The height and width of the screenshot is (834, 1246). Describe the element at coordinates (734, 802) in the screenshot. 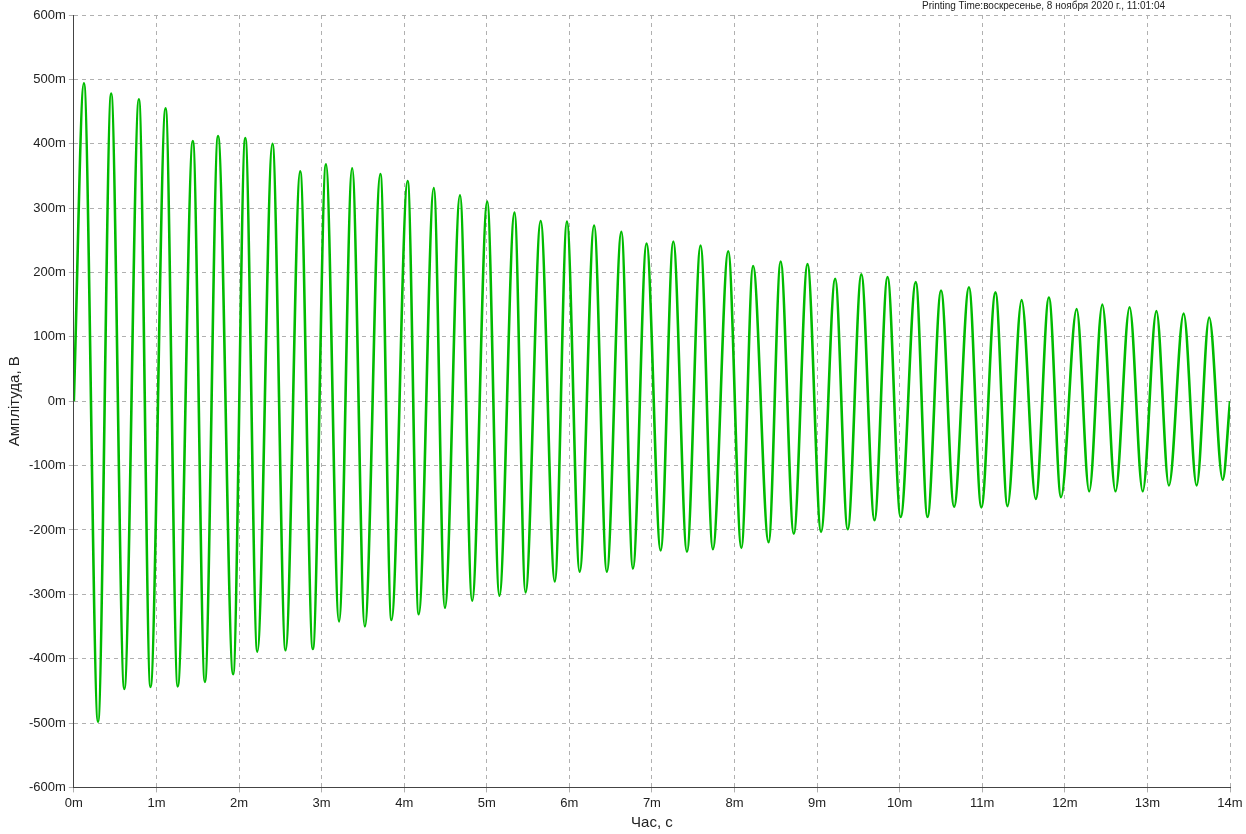

I see `x-tick-label: 8m` at that location.